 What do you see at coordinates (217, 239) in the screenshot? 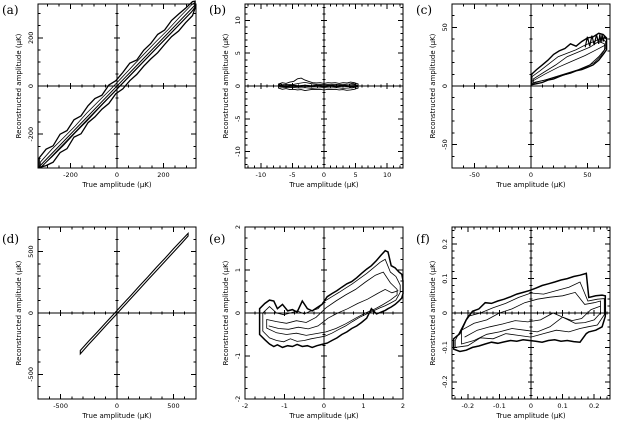
I see `panel-letter: (e)` at bounding box center [217, 239].